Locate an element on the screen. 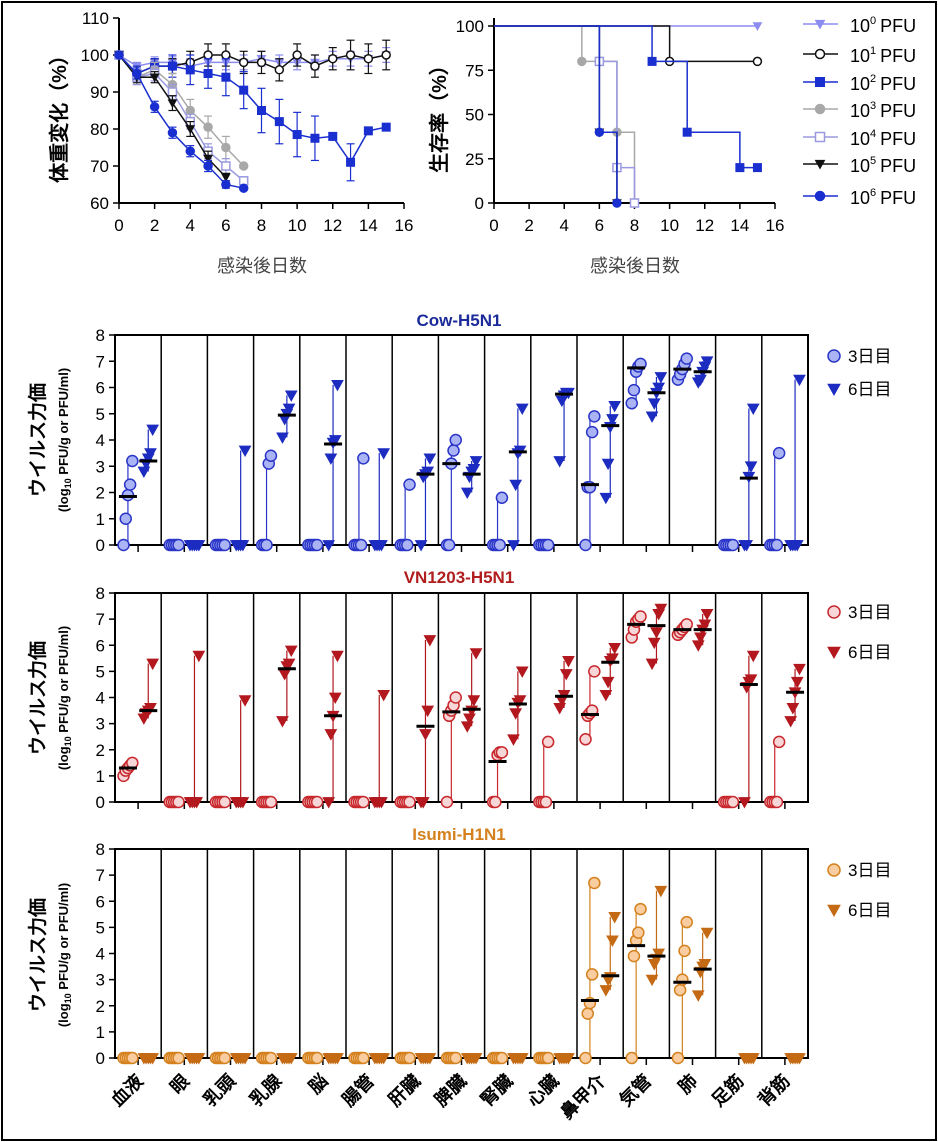 The image size is (938, 1142). legend-l0-exp: 0 is located at coordinates (873, 21).